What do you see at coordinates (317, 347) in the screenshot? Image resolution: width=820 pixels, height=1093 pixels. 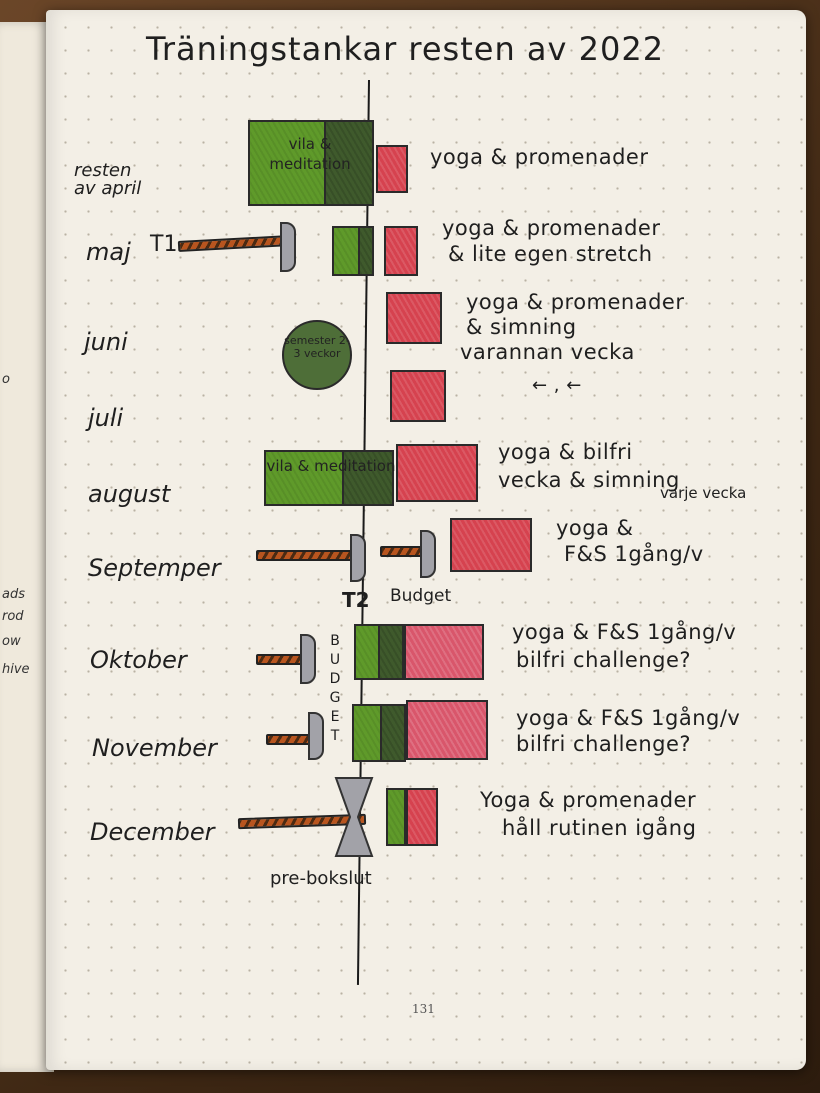 I see `semester-label: semester 2-3 veckor` at bounding box center [317, 347].